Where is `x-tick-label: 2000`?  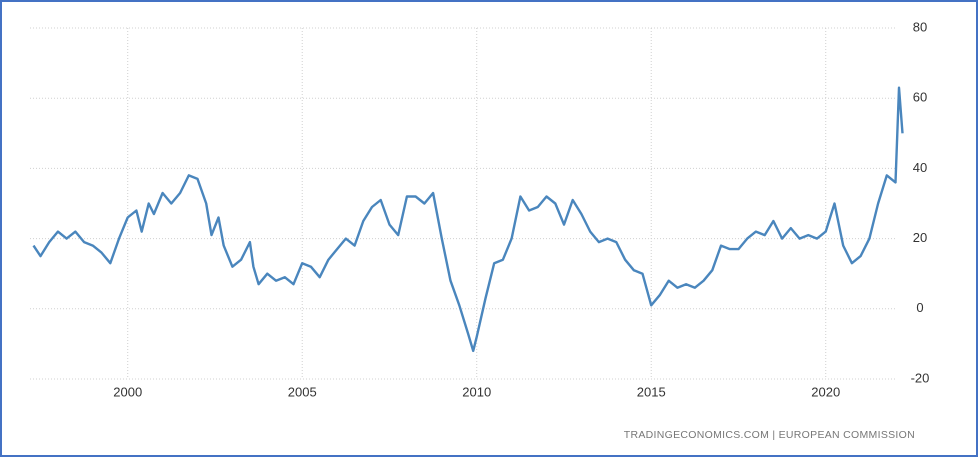
x-tick-label: 2000 is located at coordinates (127, 391).